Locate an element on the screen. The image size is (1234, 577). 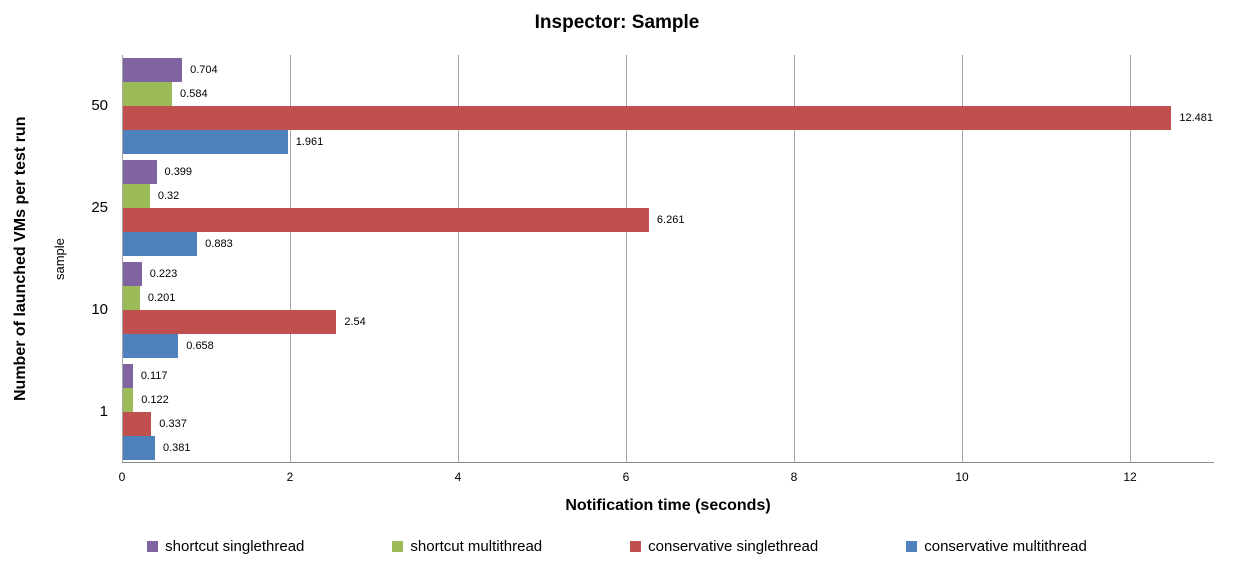
legend-item: shortcut singlethread is located at coordinates (225, 546).